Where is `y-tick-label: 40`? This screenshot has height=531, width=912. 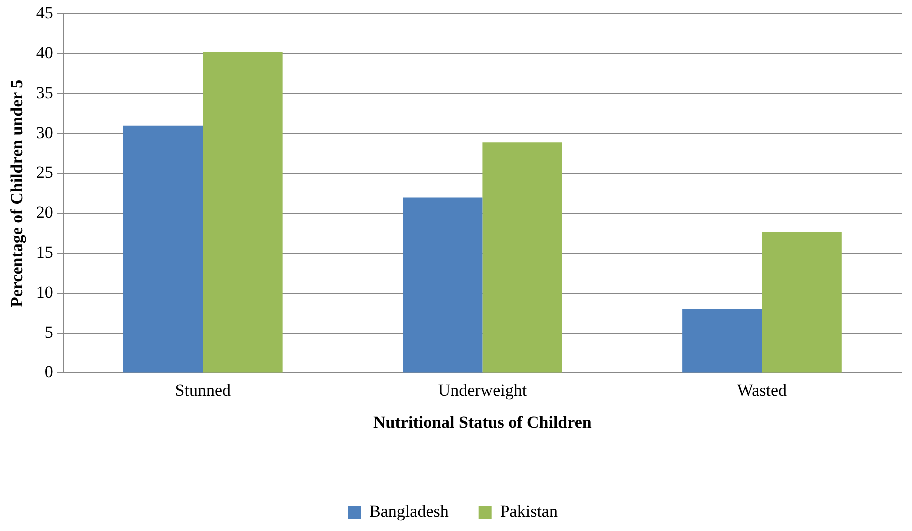 y-tick-label: 40 is located at coordinates (45, 53).